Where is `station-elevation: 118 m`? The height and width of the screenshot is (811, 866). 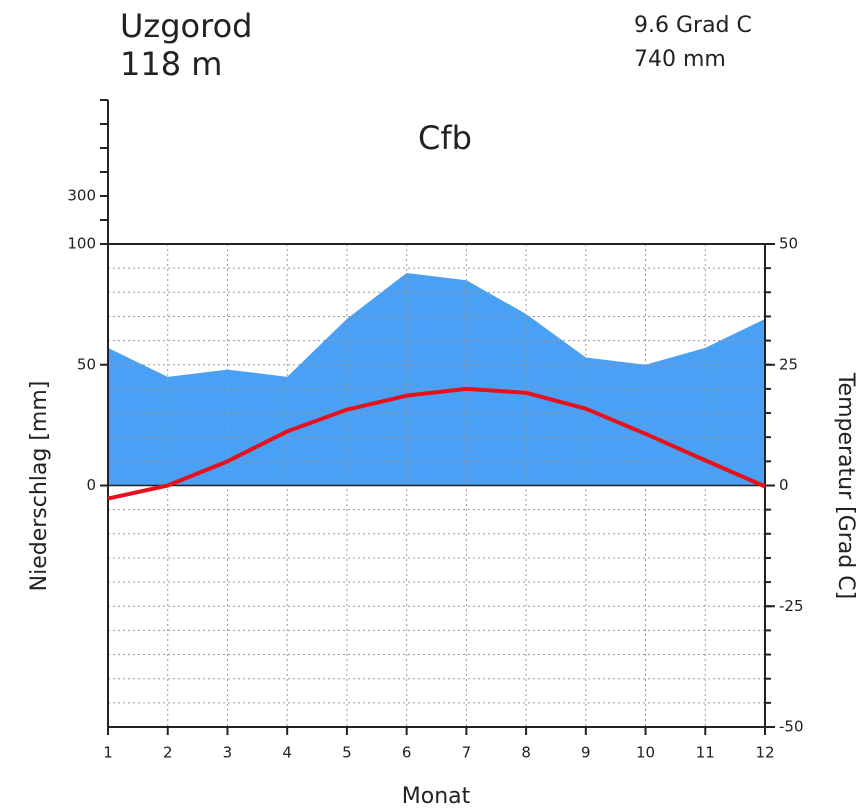 station-elevation: 118 m is located at coordinates (171, 64).